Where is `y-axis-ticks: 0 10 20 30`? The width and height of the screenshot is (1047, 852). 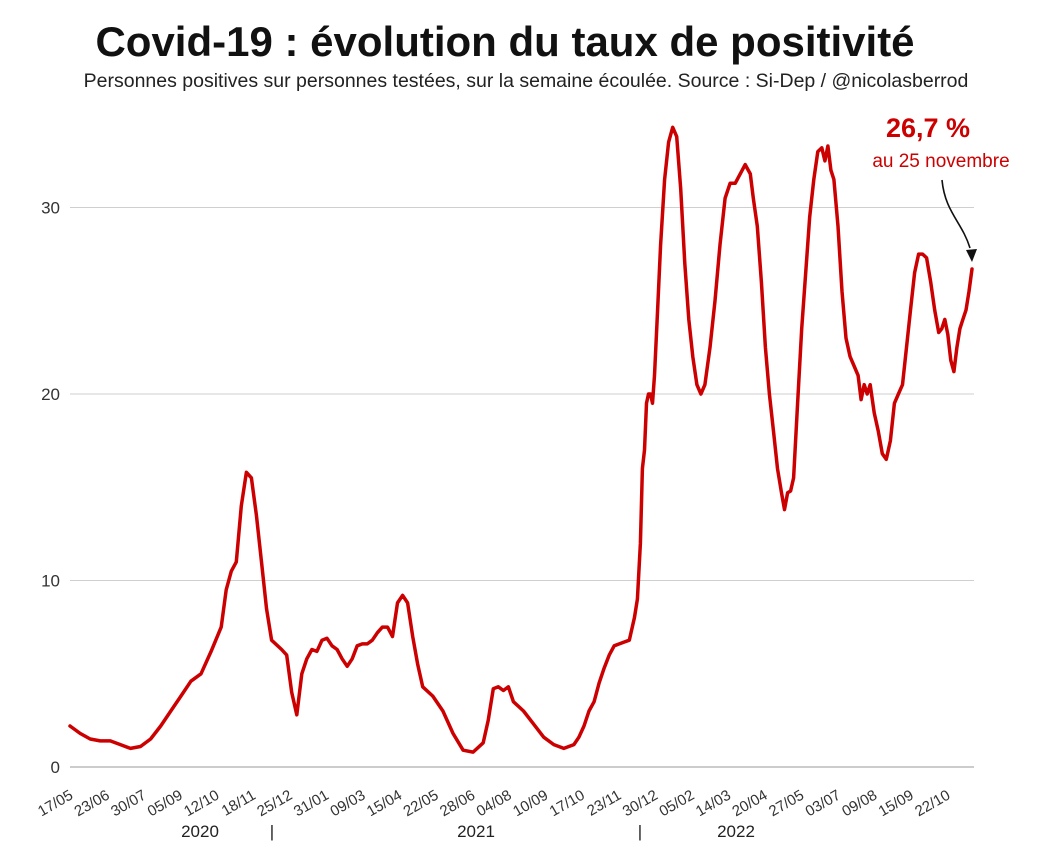
y-axis-ticks: 0 10 20 30 is located at coordinates (50, 488).